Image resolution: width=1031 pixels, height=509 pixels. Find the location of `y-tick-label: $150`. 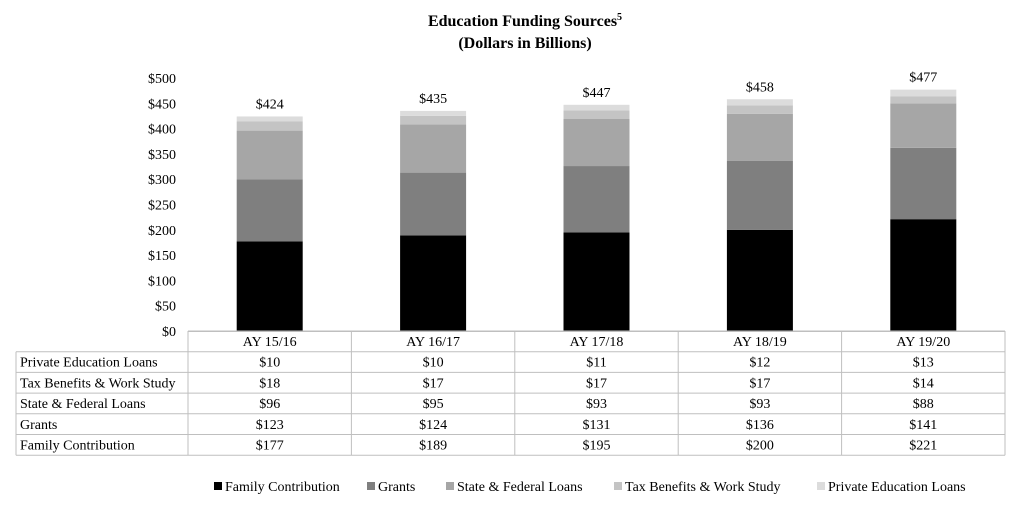

y-tick-label: $150 is located at coordinates (162, 256).